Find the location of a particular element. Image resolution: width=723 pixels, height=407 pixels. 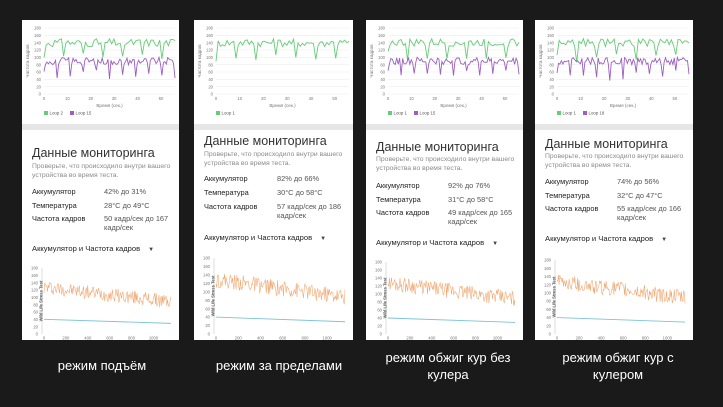

caption-s-kulerom: режим обжиг кур с кулером is located at coordinates (618, 366).